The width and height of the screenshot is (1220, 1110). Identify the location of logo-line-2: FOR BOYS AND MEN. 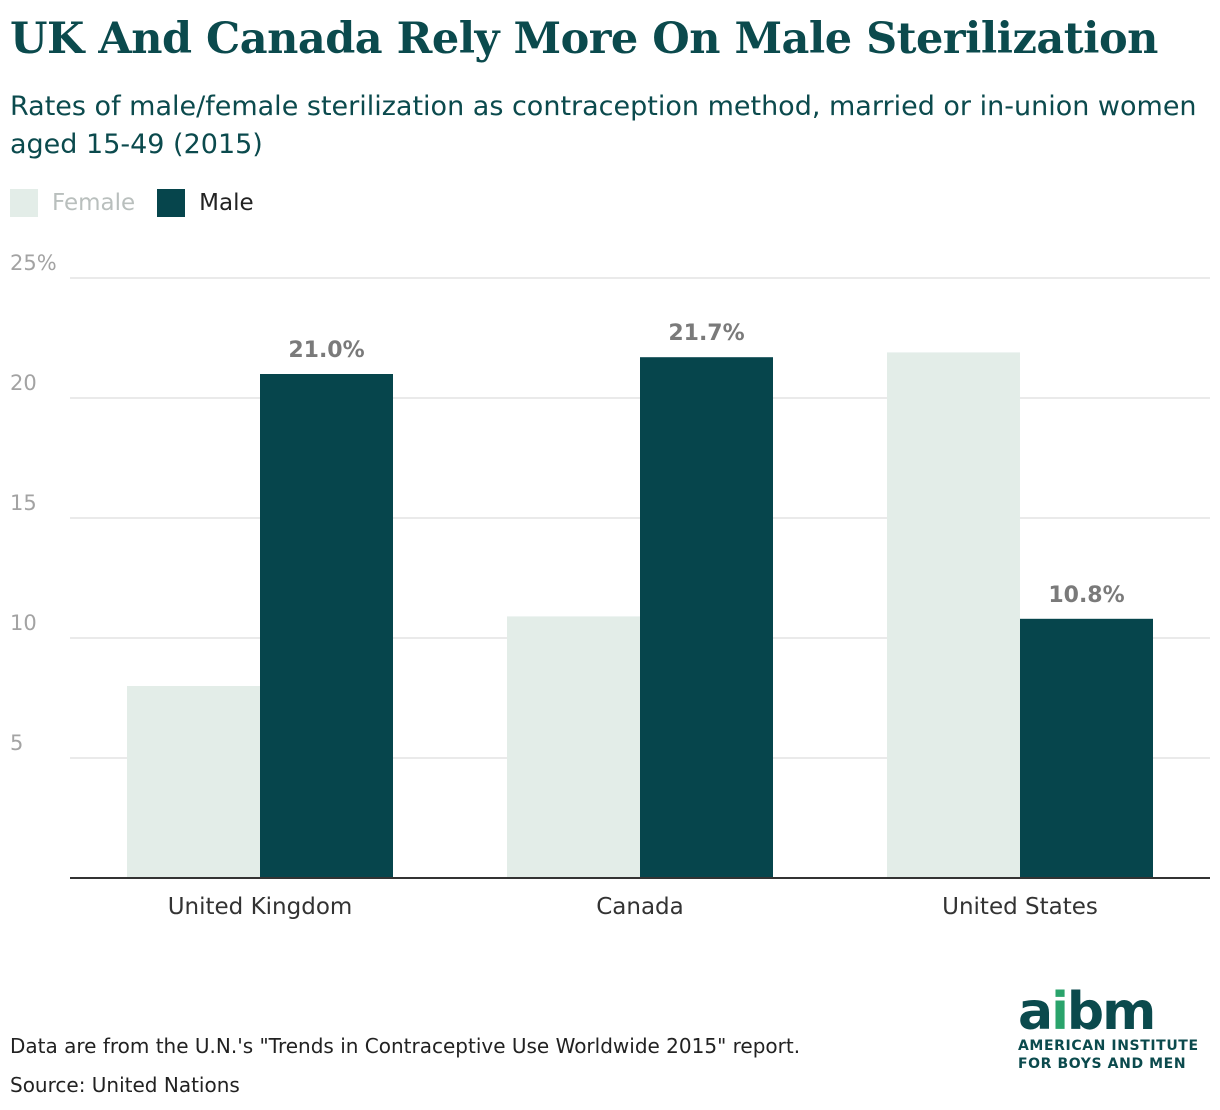
(1102, 1064).